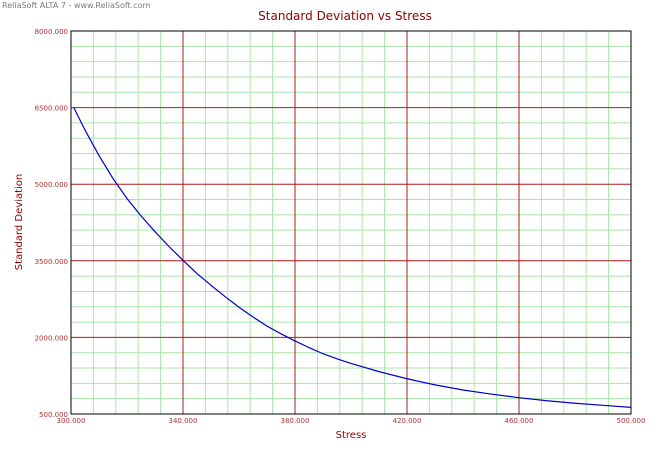 This screenshot has width=650, height=452. What do you see at coordinates (519, 421) in the screenshot?
I see `x-tick-label: 460.000` at bounding box center [519, 421].